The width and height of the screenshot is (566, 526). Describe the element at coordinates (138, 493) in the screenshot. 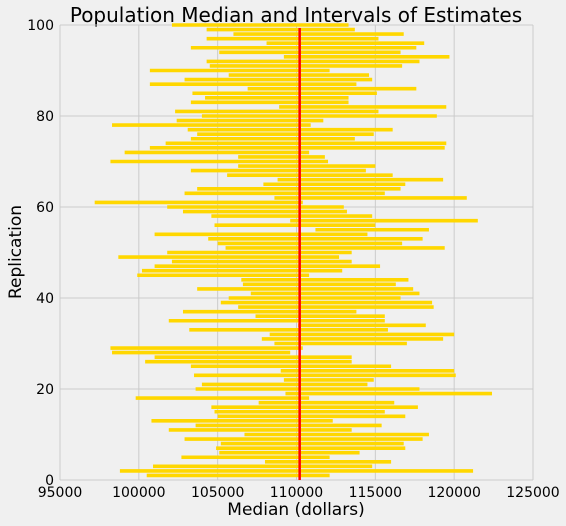

I see `x-tick-label: 100000` at that location.